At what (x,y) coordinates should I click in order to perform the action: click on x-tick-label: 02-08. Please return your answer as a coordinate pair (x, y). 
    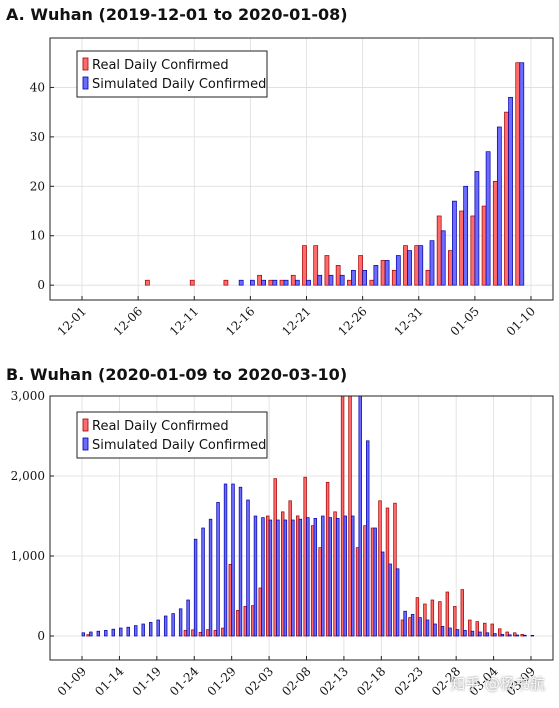
    Looking at the image, I should click on (296, 681).